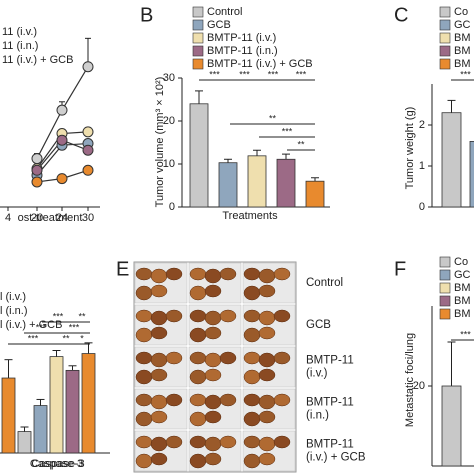  What do you see at coordinates (462, 25) in the screenshot?
I see `legend-label: GC` at bounding box center [462, 25].